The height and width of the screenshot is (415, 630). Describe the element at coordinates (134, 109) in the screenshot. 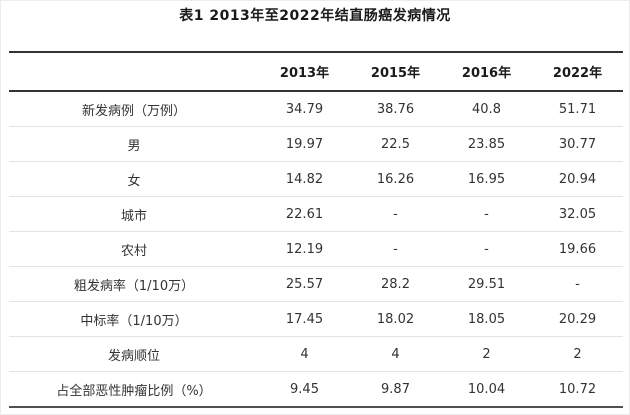

I see `row-label: 新发病例（万例）` at that location.